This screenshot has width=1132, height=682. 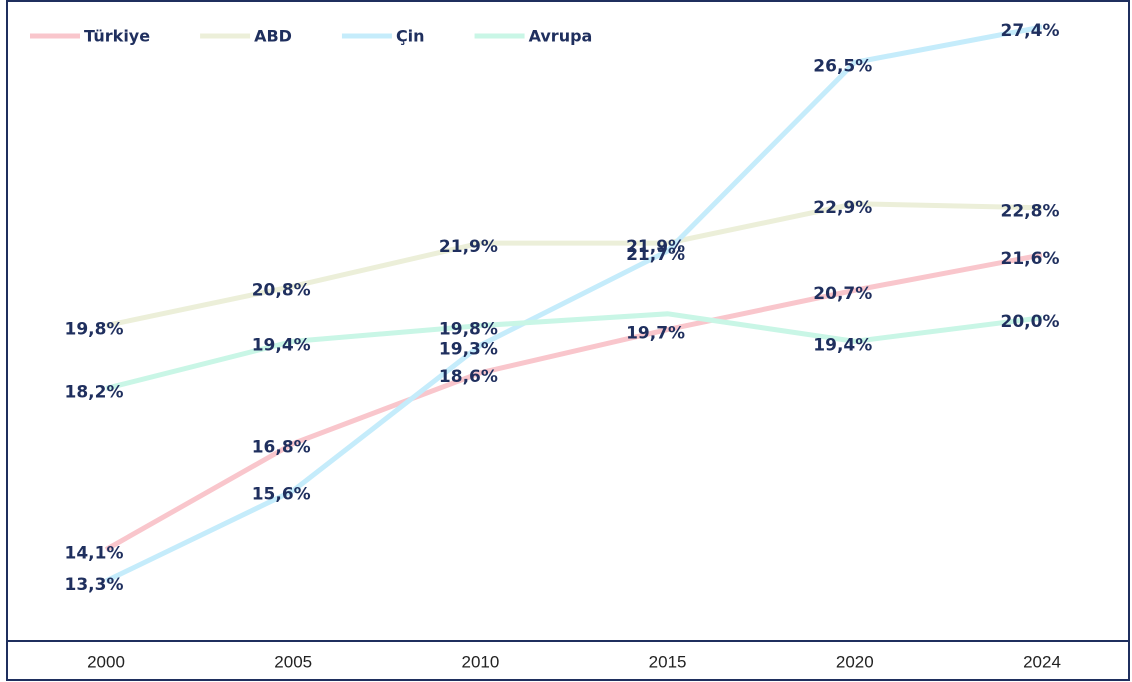 What do you see at coordinates (281, 290) in the screenshot?
I see `value-label: 20,8%` at bounding box center [281, 290].